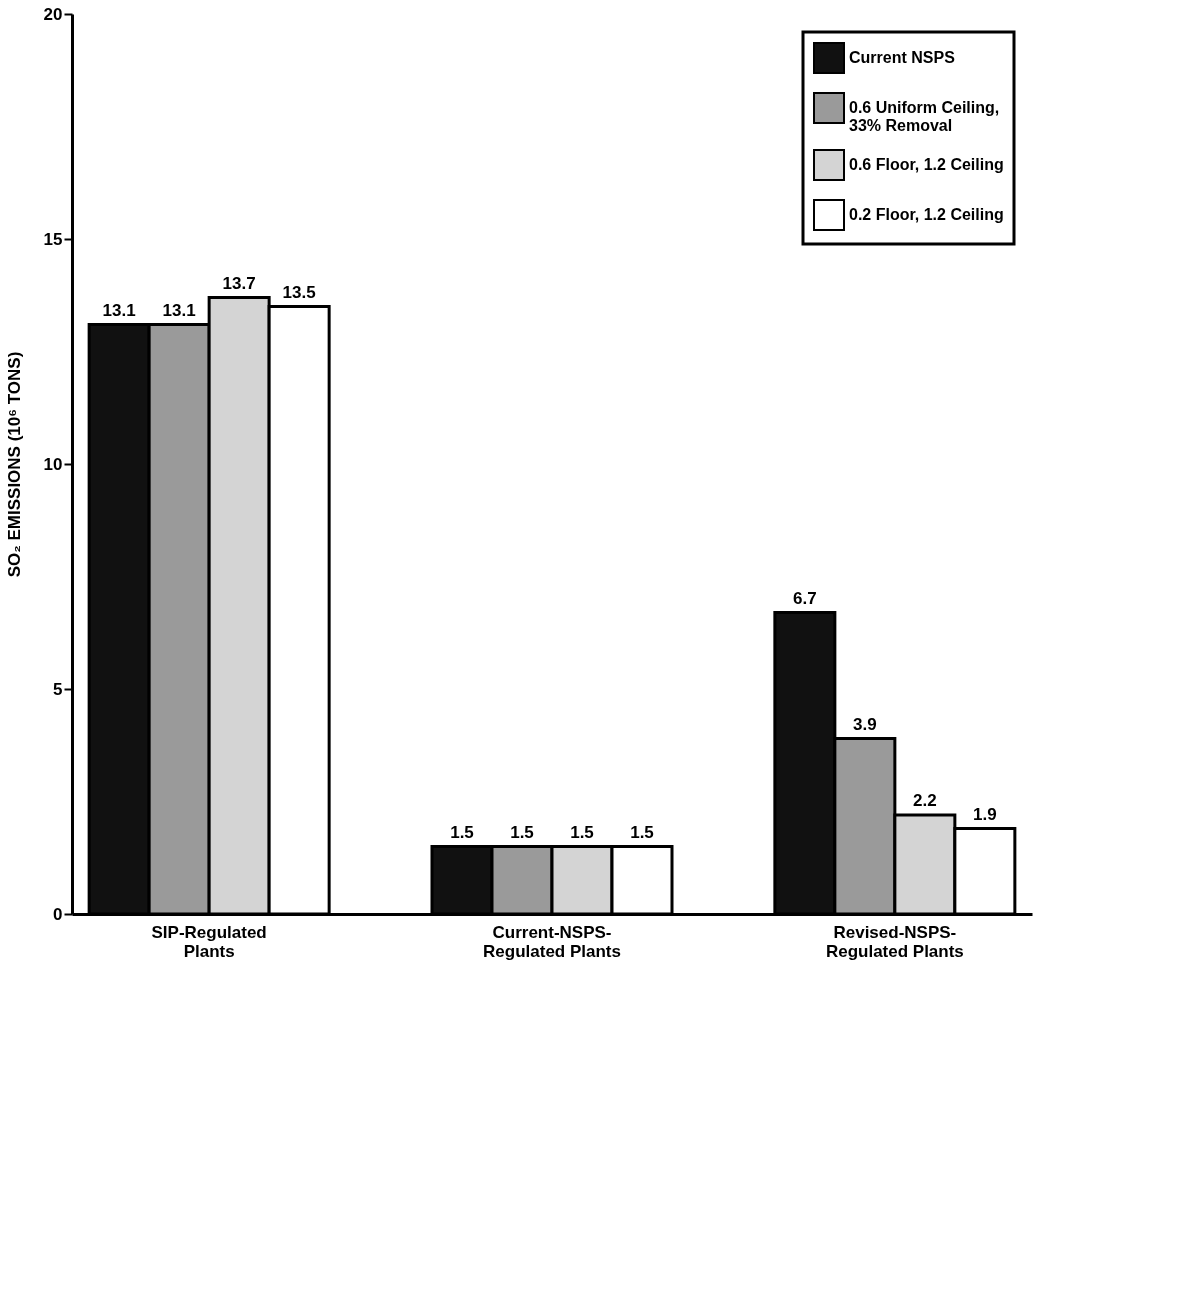 This screenshot has height=1302, width=1190. Describe the element at coordinates (925, 800) in the screenshot. I see `data-label: 2.2` at that location.